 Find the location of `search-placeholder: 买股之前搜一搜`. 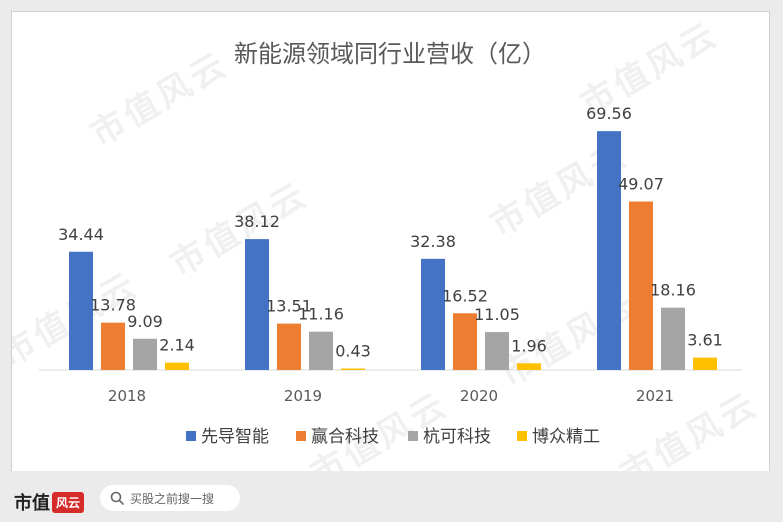

search-placeholder: 买股之前搜一搜 is located at coordinates (172, 498).